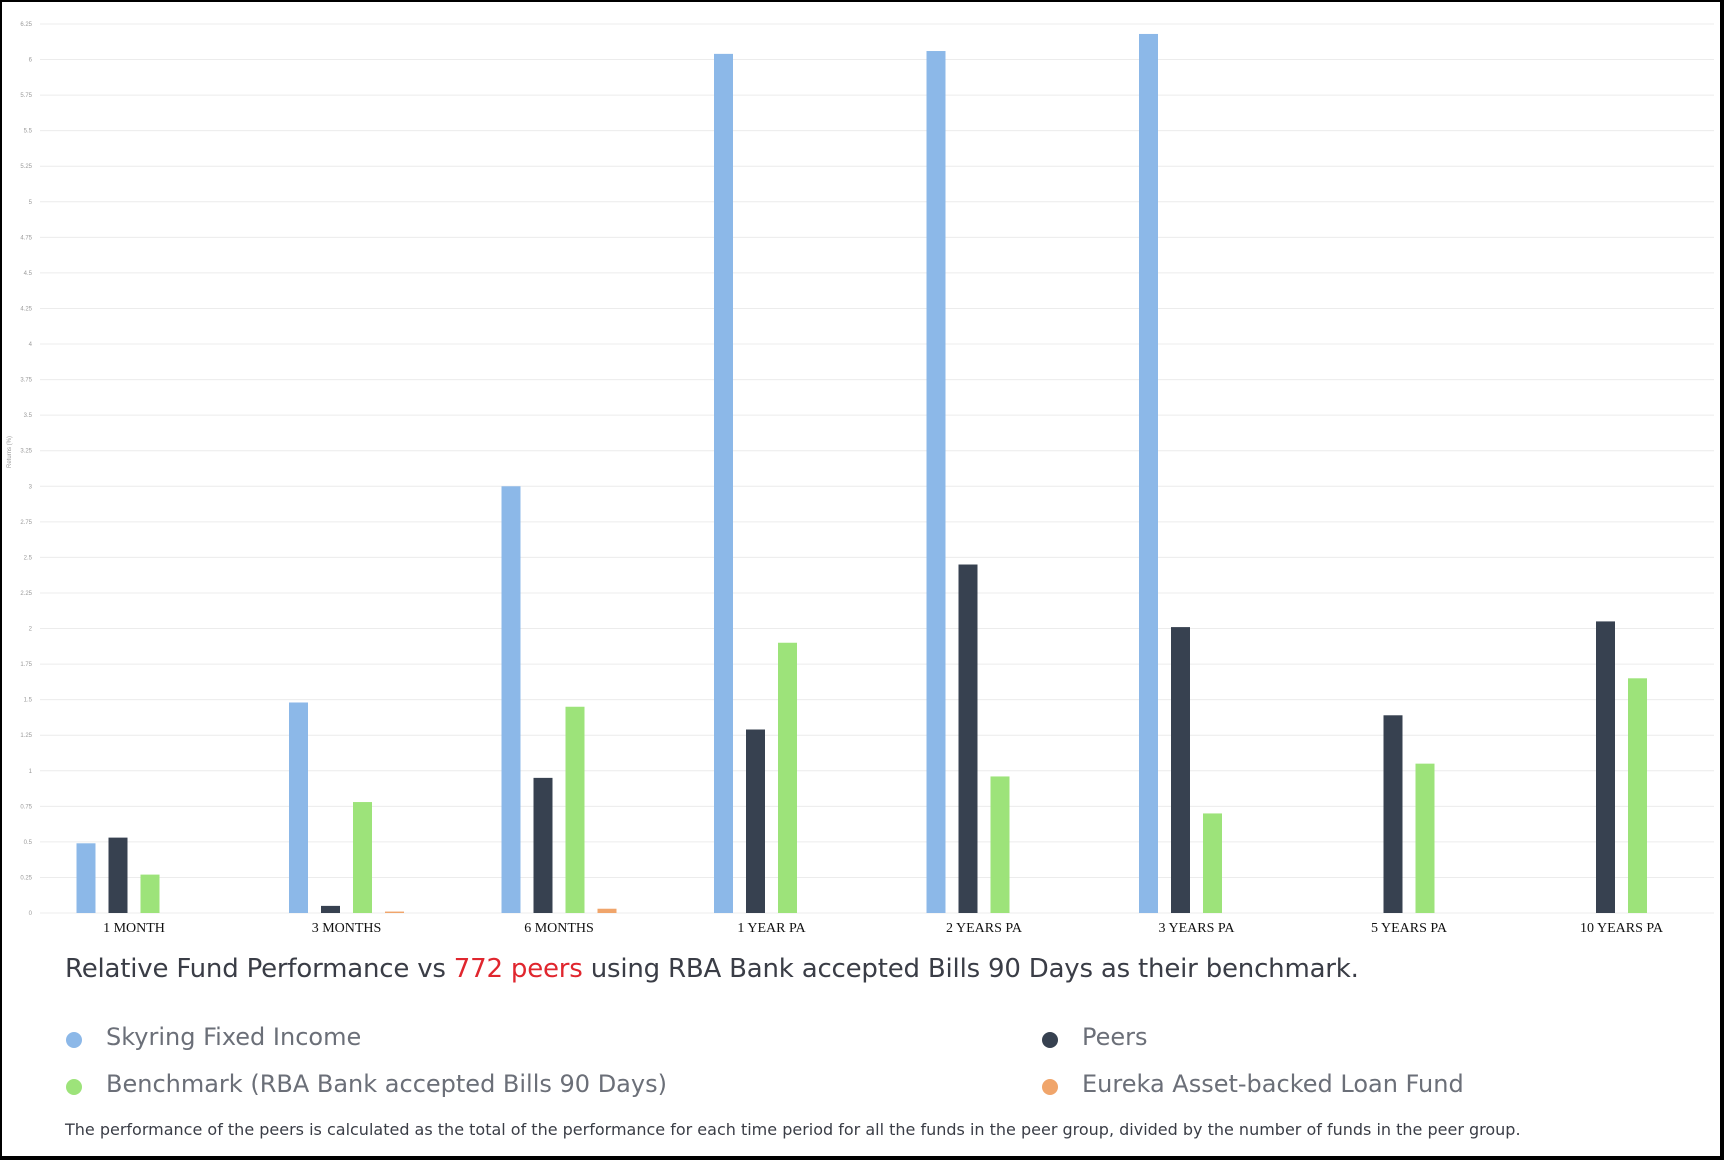 The width and height of the screenshot is (1724, 1160). What do you see at coordinates (771, 928) in the screenshot?
I see `x-tick-label: 1 YEAR PA` at bounding box center [771, 928].